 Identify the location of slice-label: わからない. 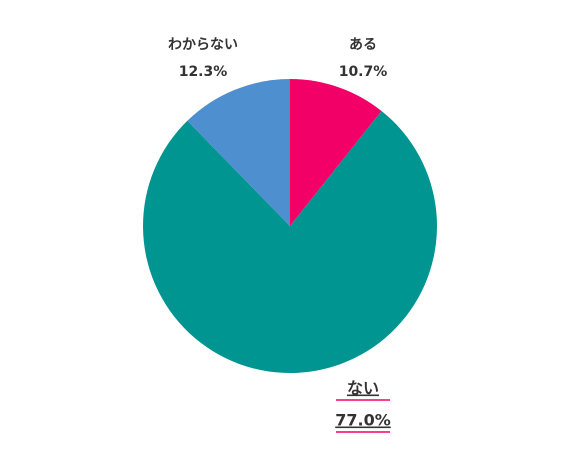
(203, 45).